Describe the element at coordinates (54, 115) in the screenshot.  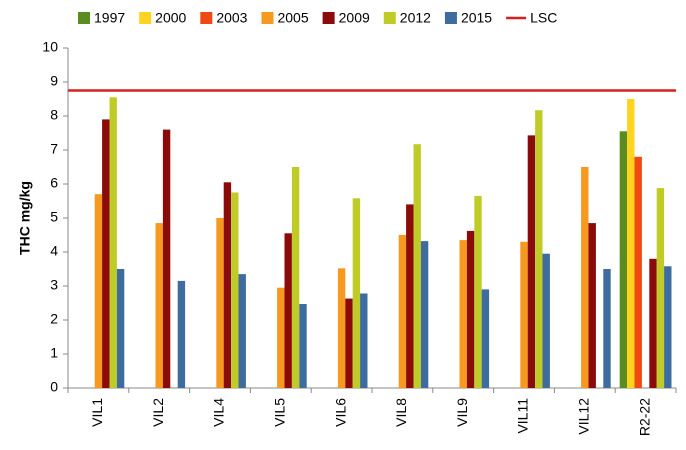
I see `y-tick-label: 8` at that location.